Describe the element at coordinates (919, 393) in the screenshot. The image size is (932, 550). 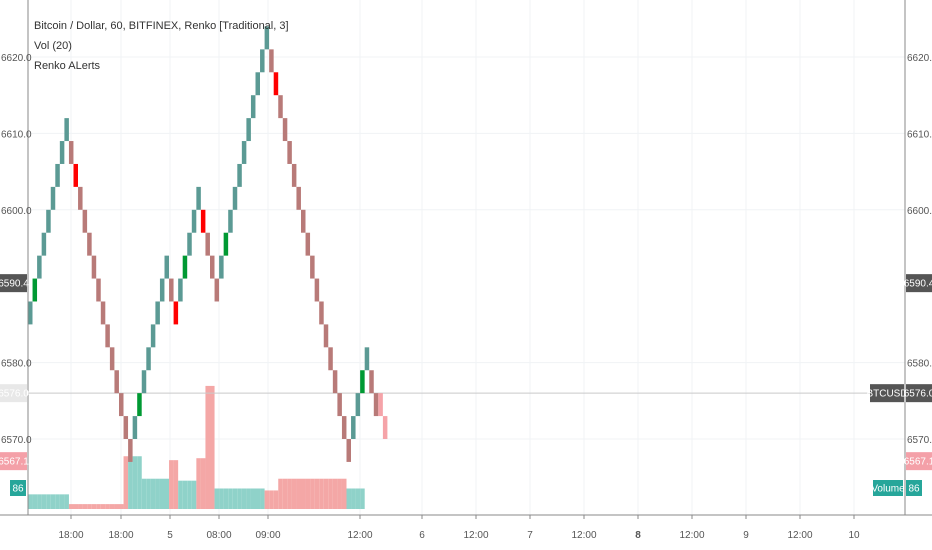
I see `current-price-badge-right-bg` at that location.